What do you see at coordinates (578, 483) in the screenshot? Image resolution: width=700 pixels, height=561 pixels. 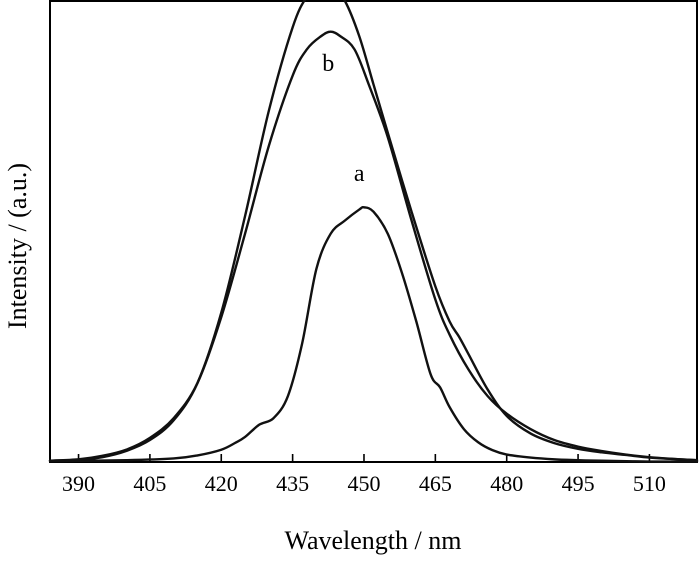 I see `x-tick-label: 495` at bounding box center [578, 483].